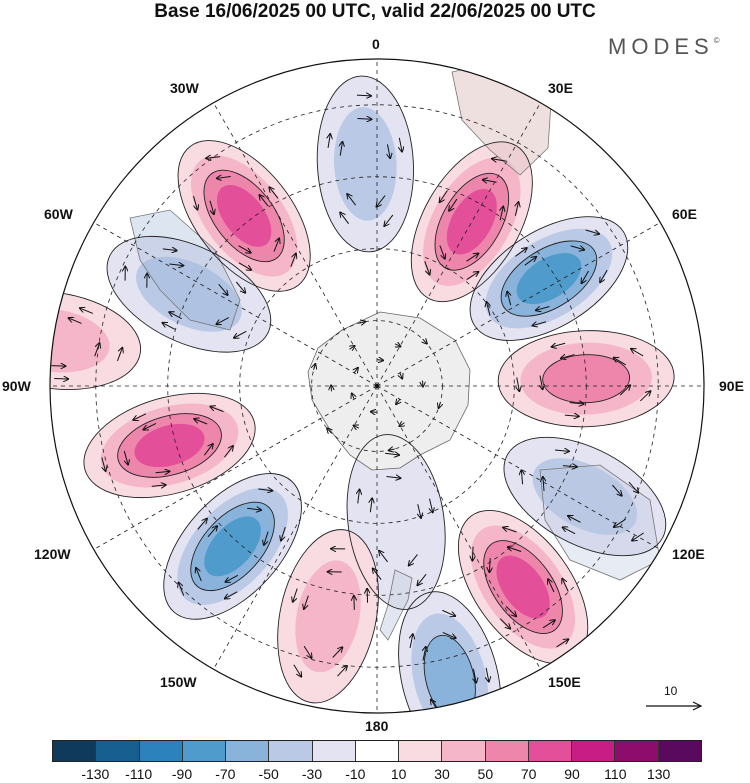 The width and height of the screenshot is (750, 783). What do you see at coordinates (560, 88) in the screenshot?
I see `lon-label-30e: 30E` at bounding box center [560, 88].